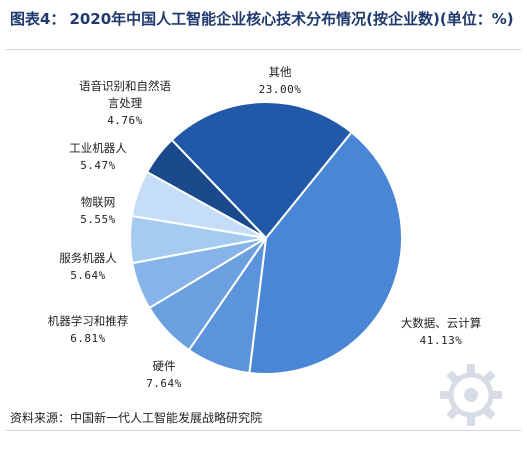  What do you see at coordinates (261, 170) in the screenshot?
I see `slice-other` at bounding box center [261, 170].